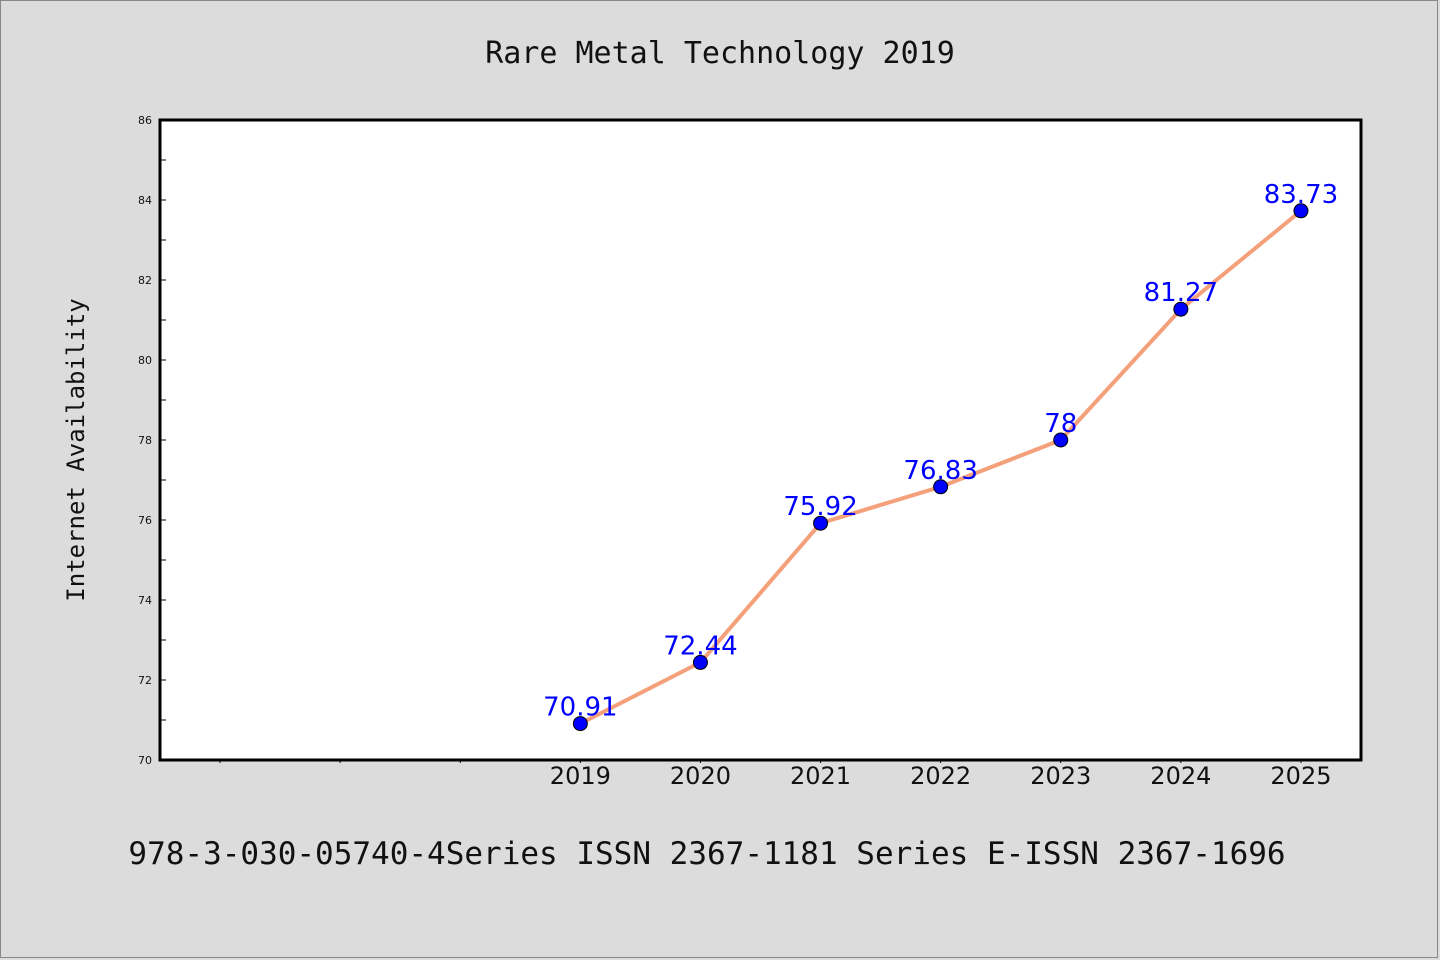 The width and height of the screenshot is (1440, 960). What do you see at coordinates (720, 53) in the screenshot?
I see `chart-title: Rare Metal Technology 2019` at bounding box center [720, 53].